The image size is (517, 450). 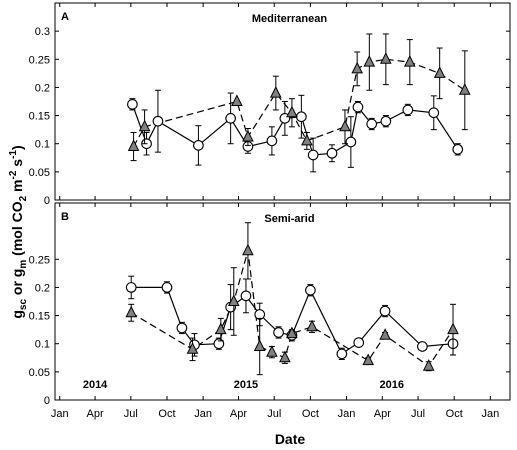 What do you see at coordinates (42, 288) in the screenshot?
I see `panel-b-y-tick-label: 0.2` at bounding box center [42, 288].